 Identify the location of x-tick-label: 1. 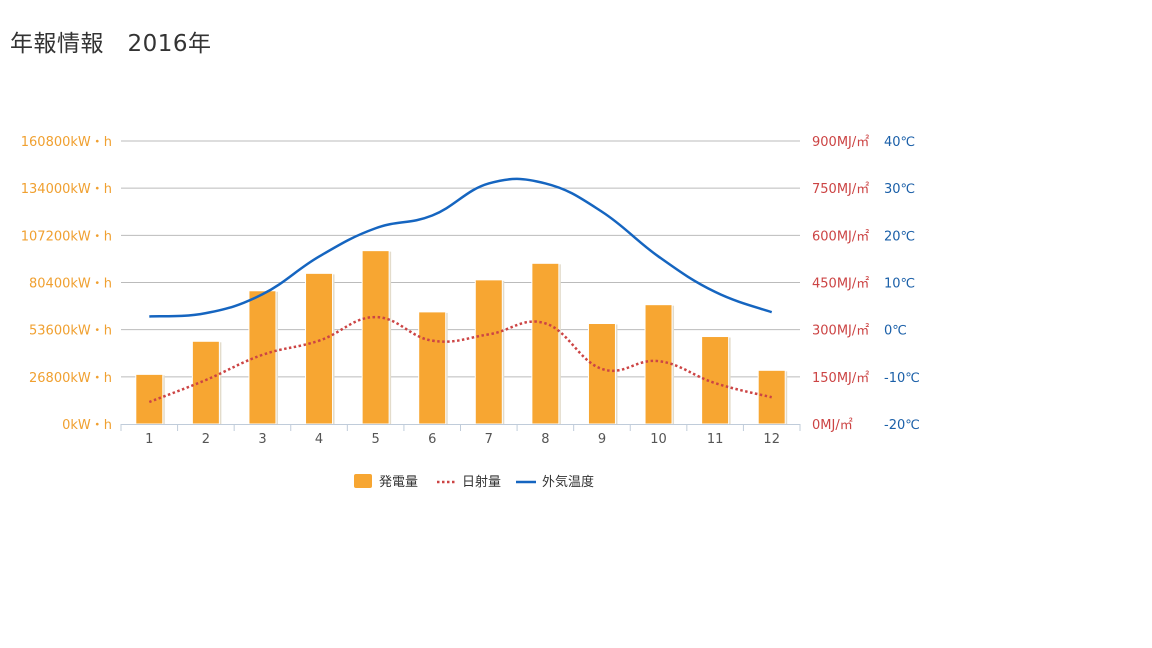
(149, 439).